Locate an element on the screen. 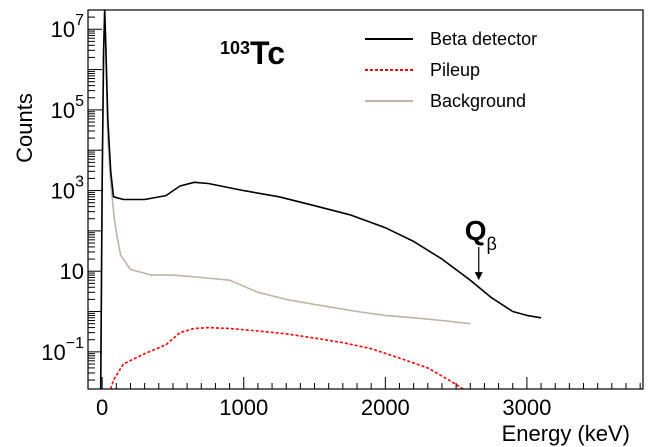 This screenshot has width=650, height=447. y-tick-label: 10 is located at coordinates (72, 271).